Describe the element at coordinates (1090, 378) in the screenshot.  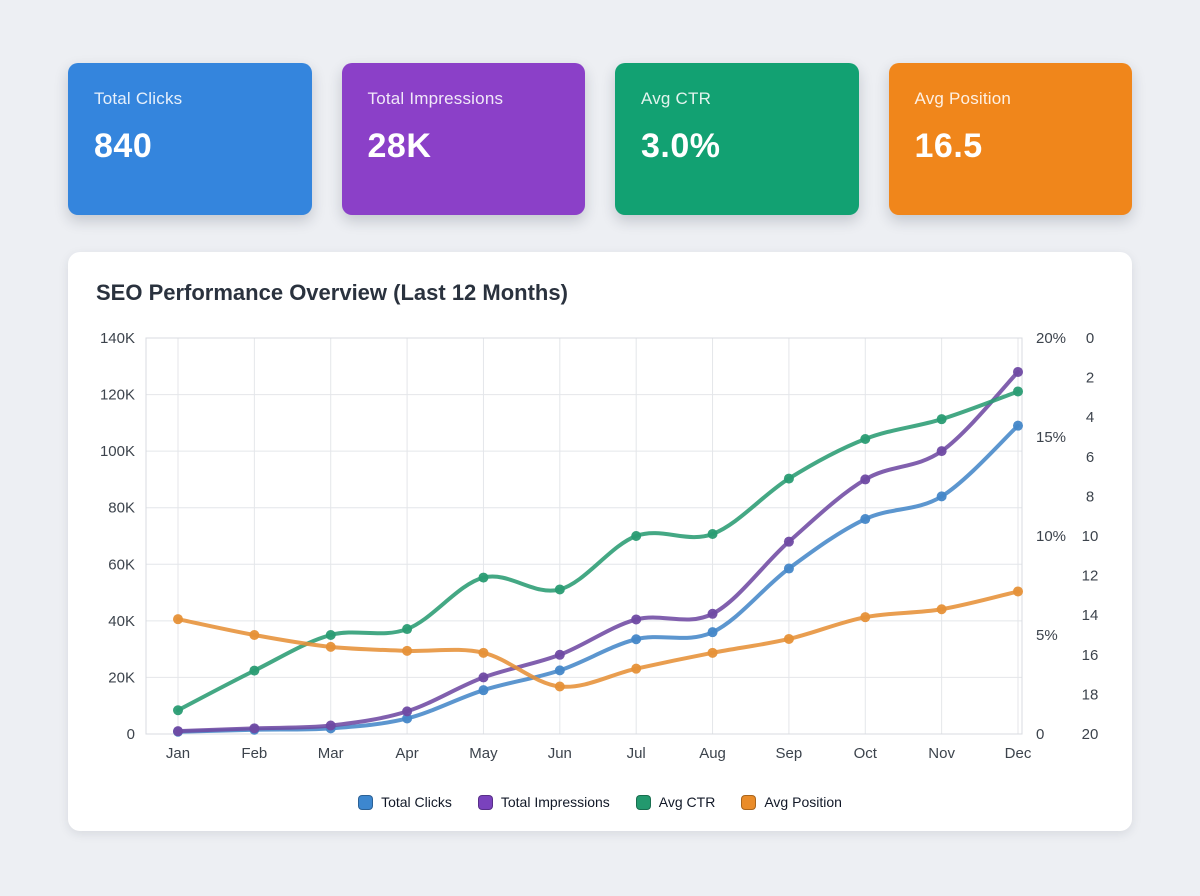
I see `y-axis-position-tick: 2` at that location.